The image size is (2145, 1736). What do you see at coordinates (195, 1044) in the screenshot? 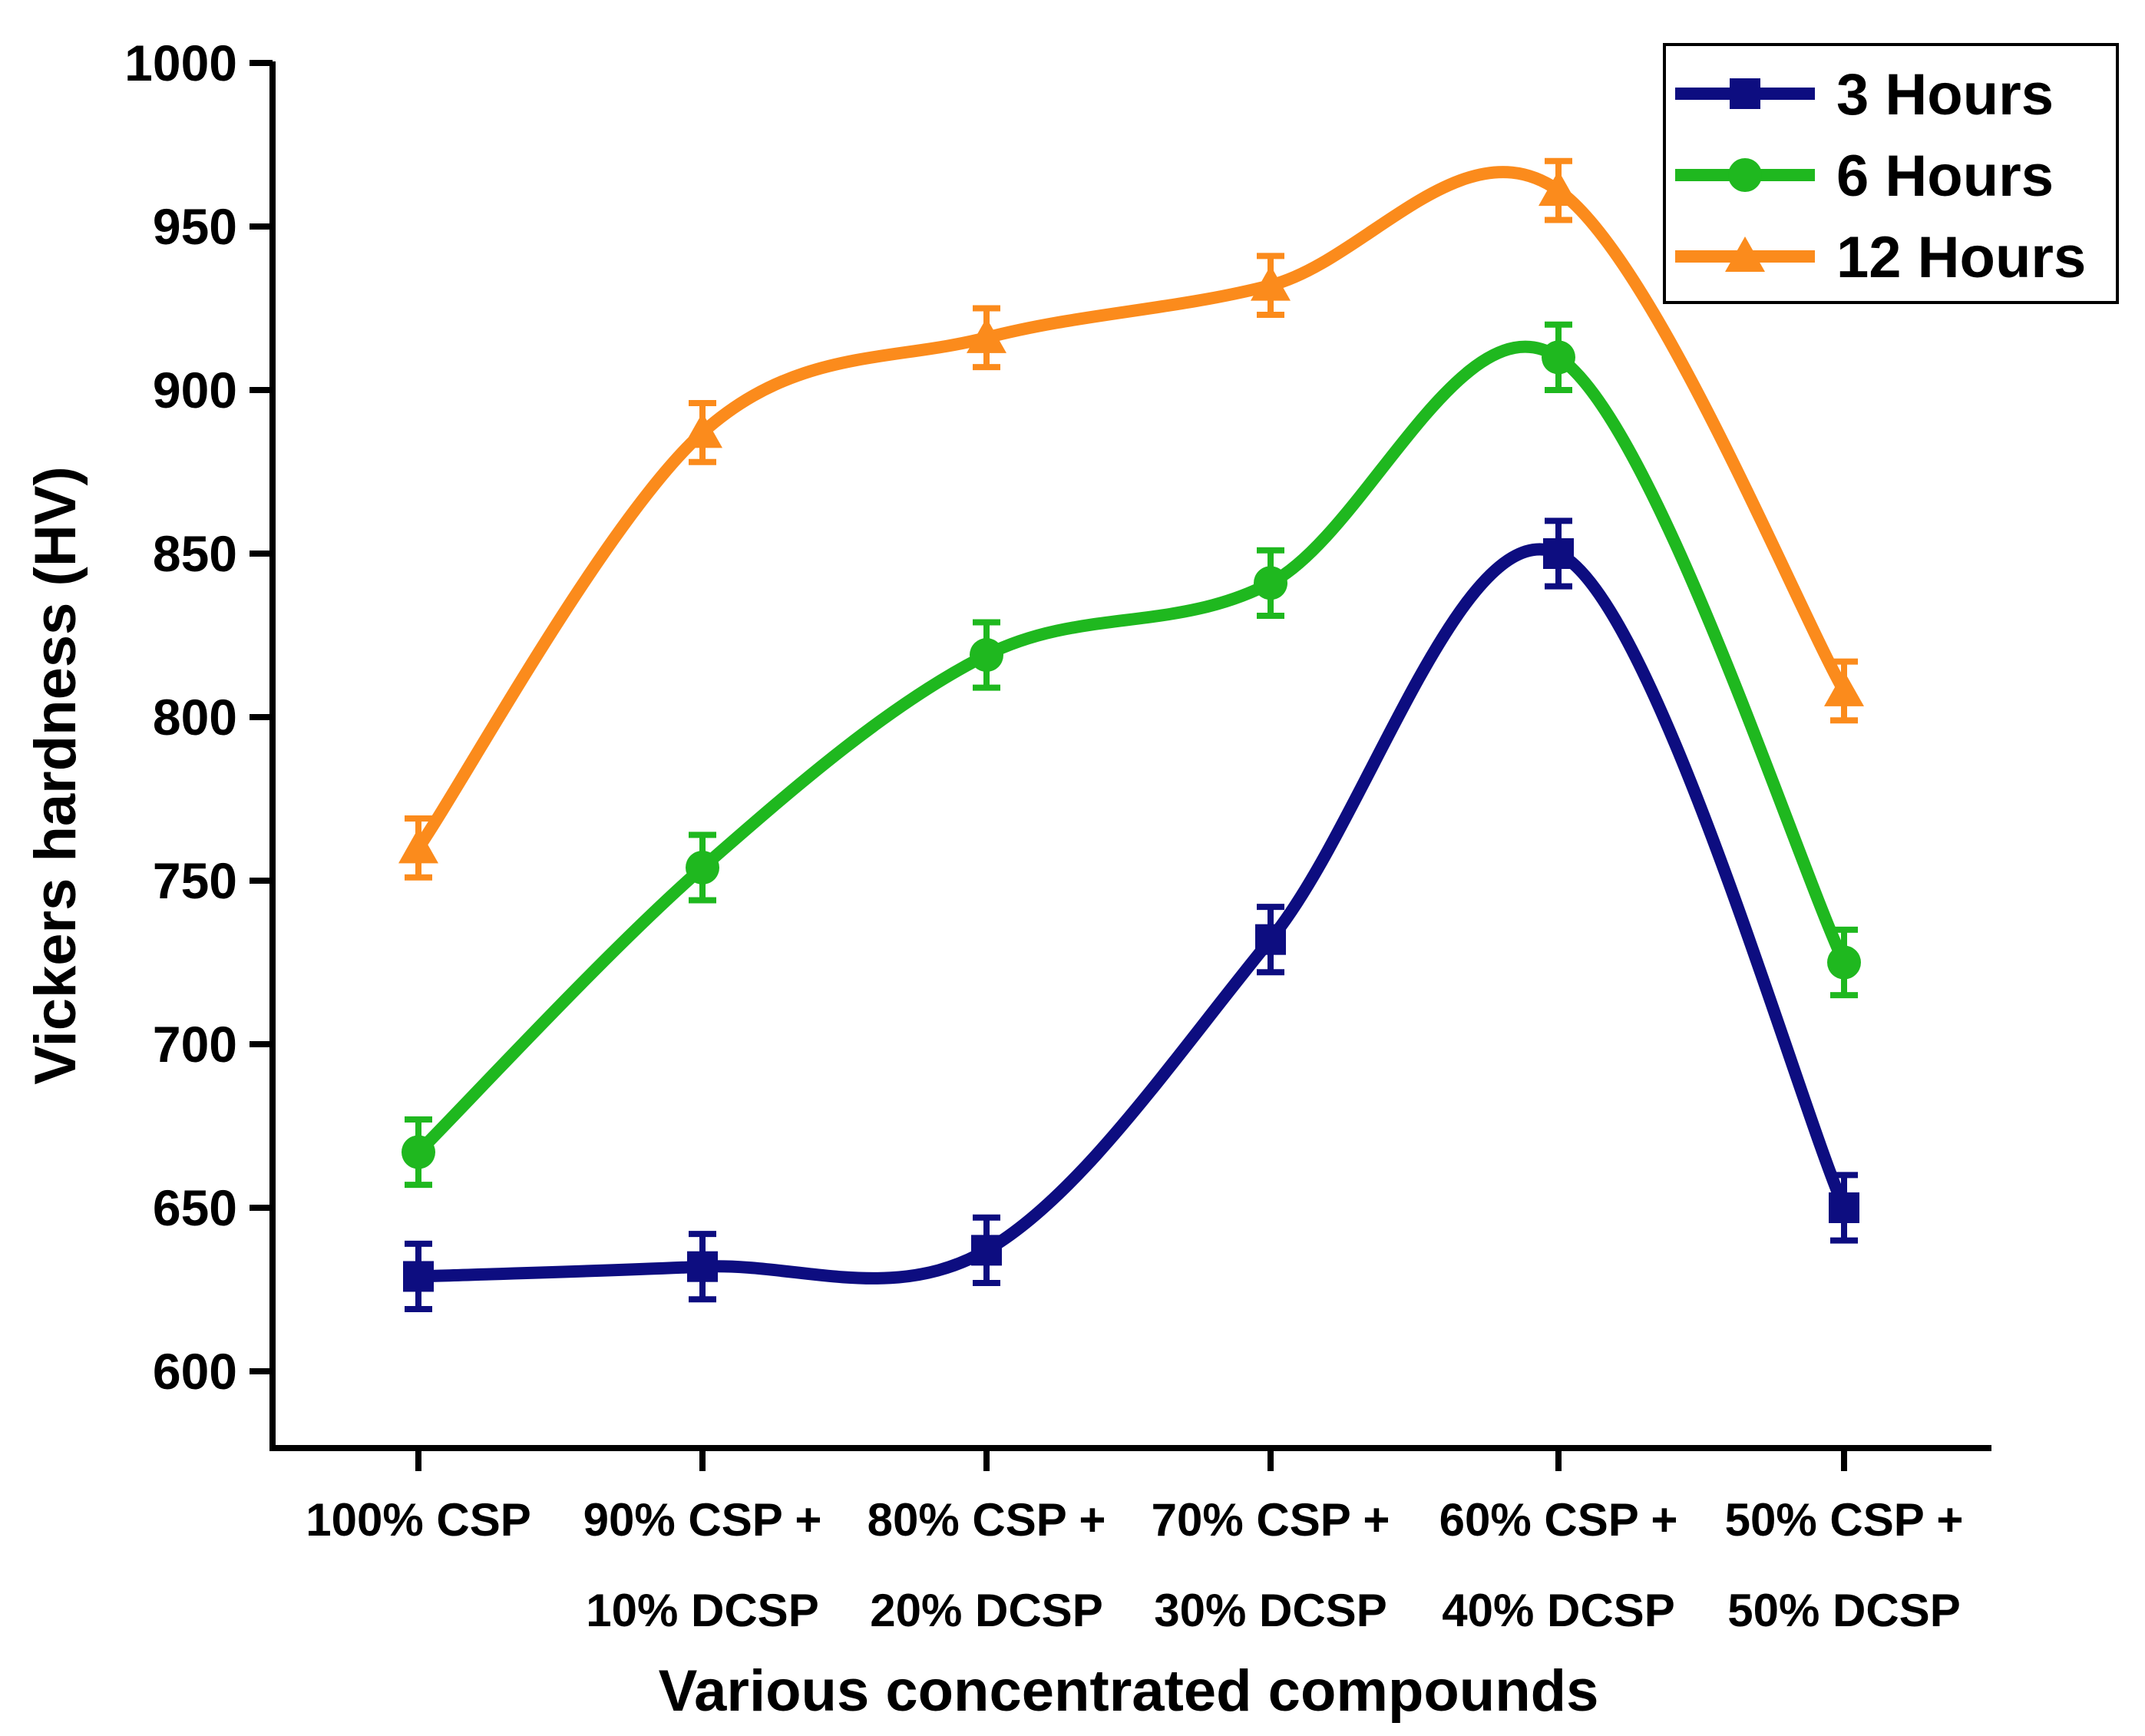
I see `y-tick-label: 700` at bounding box center [195, 1044].